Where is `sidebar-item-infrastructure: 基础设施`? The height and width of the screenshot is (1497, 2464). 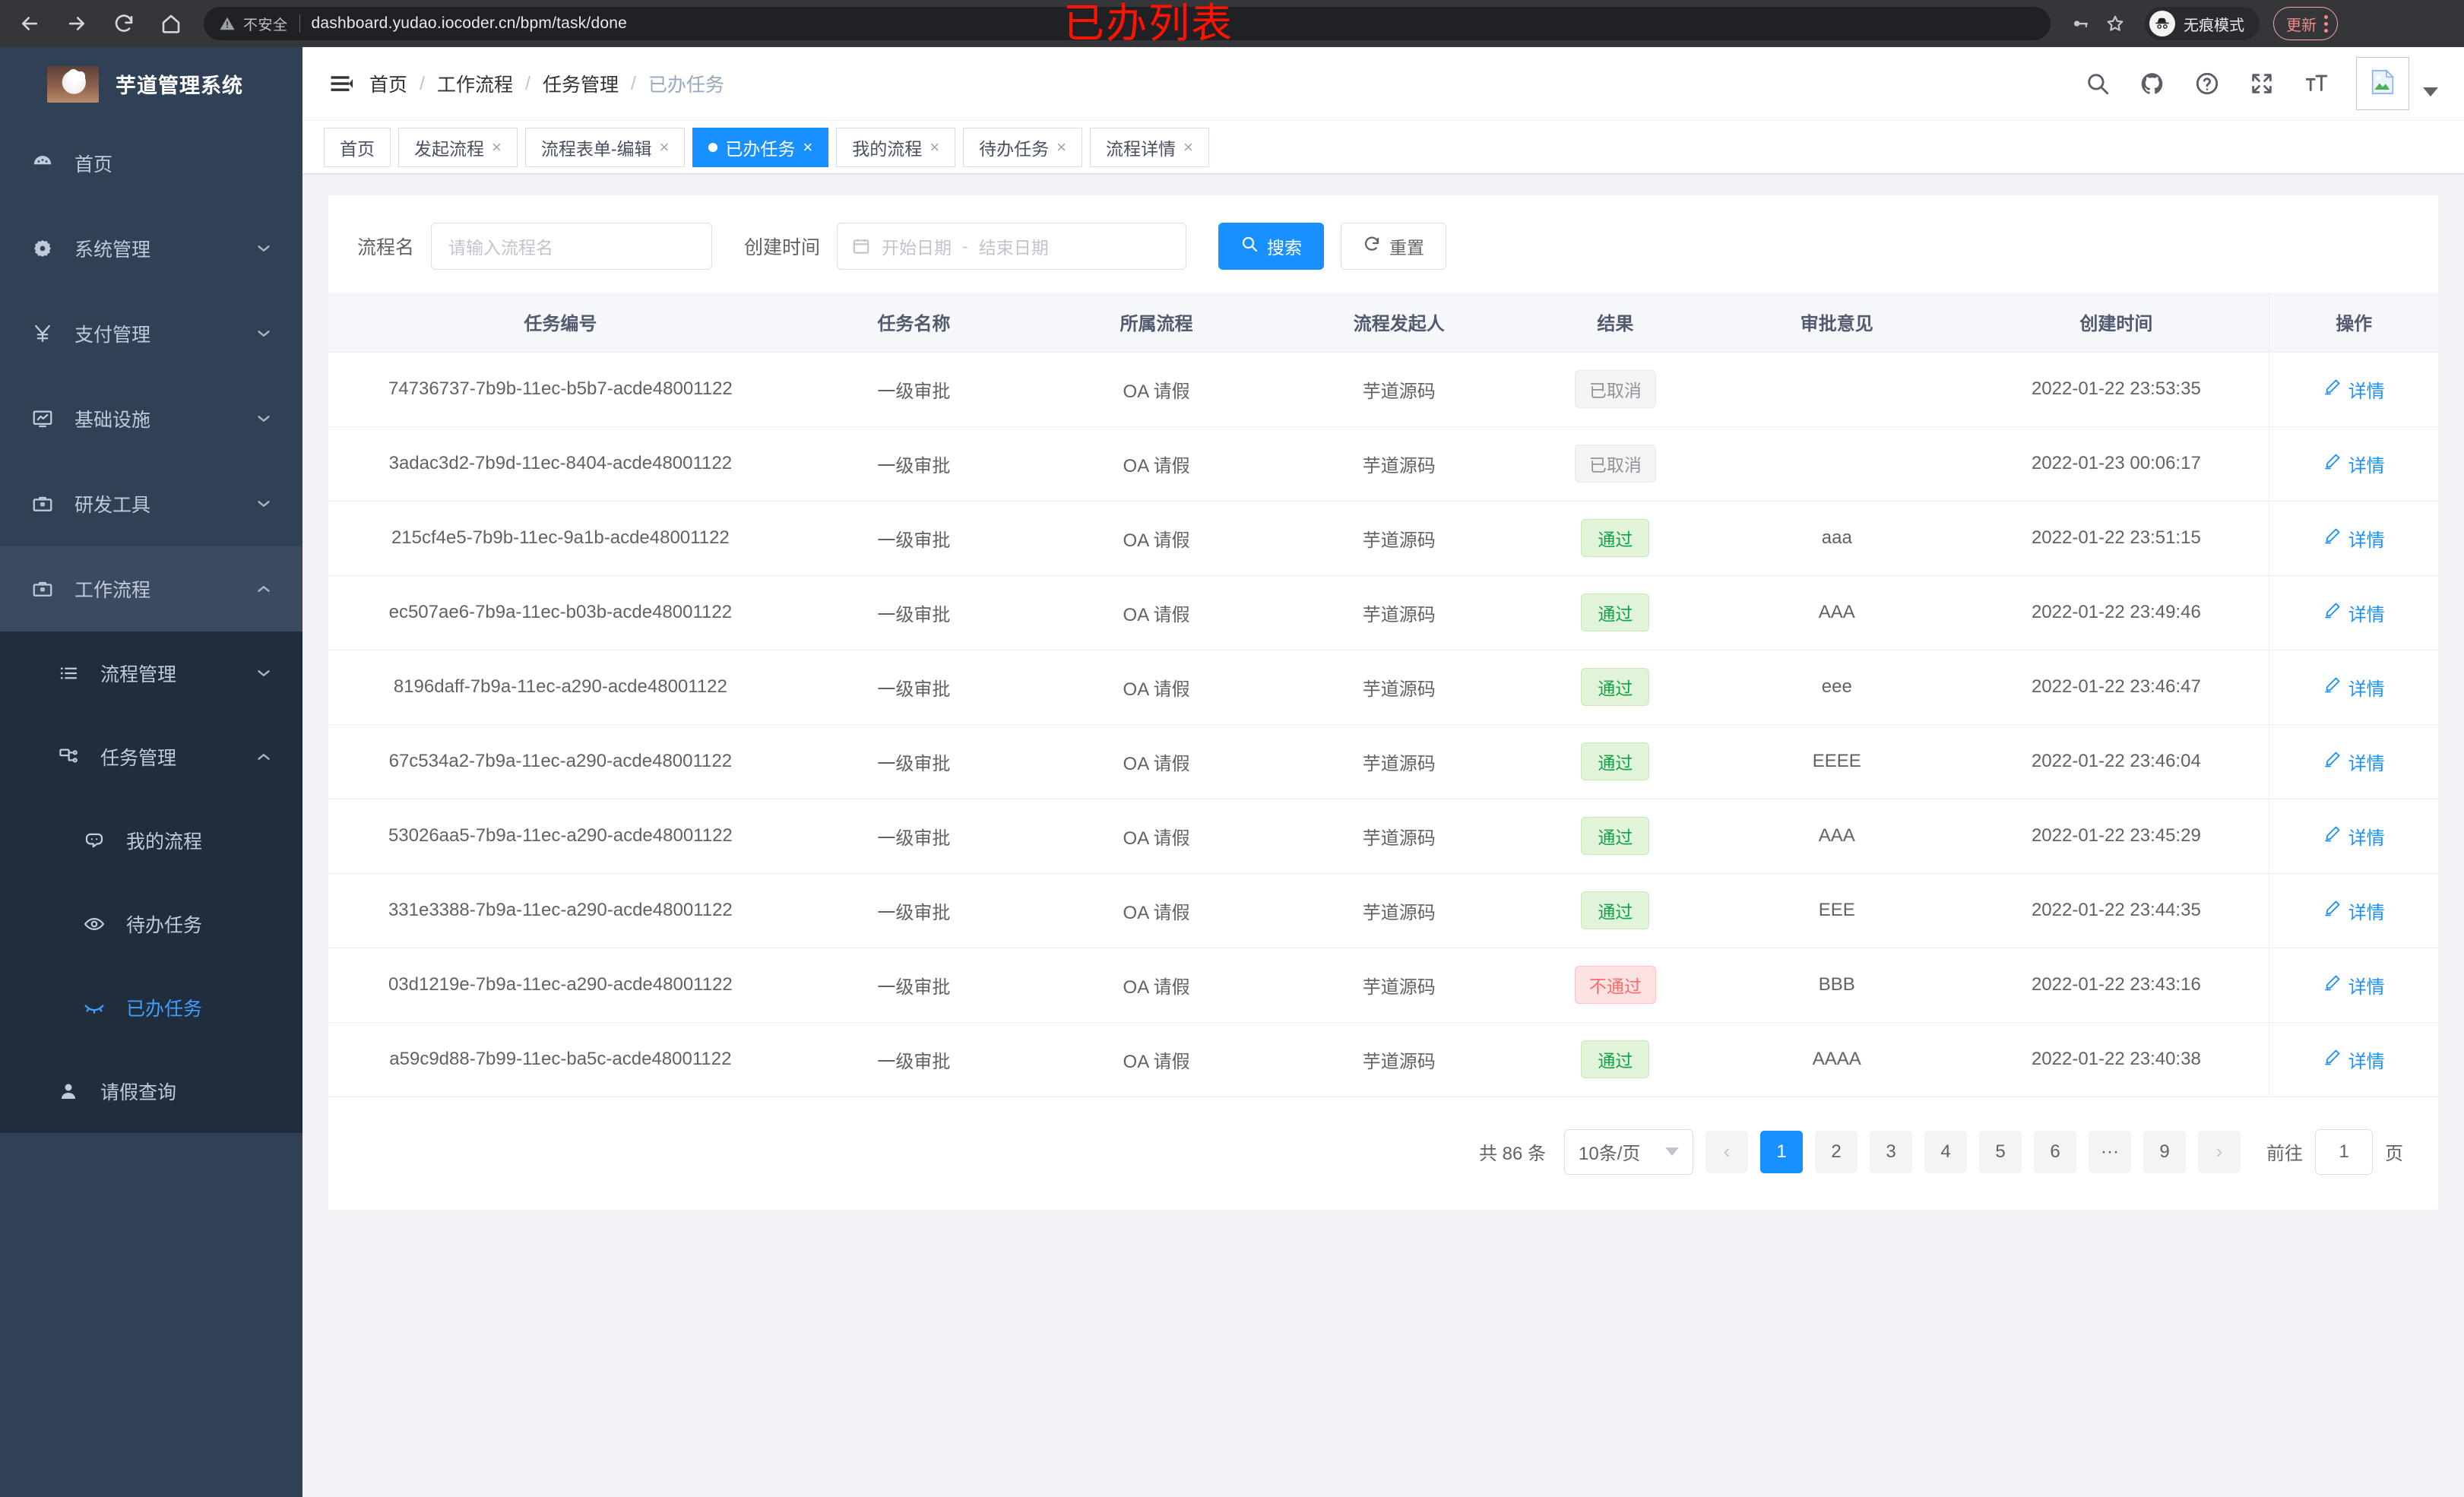 sidebar-item-infrastructure: 基础设施 is located at coordinates (151, 418).